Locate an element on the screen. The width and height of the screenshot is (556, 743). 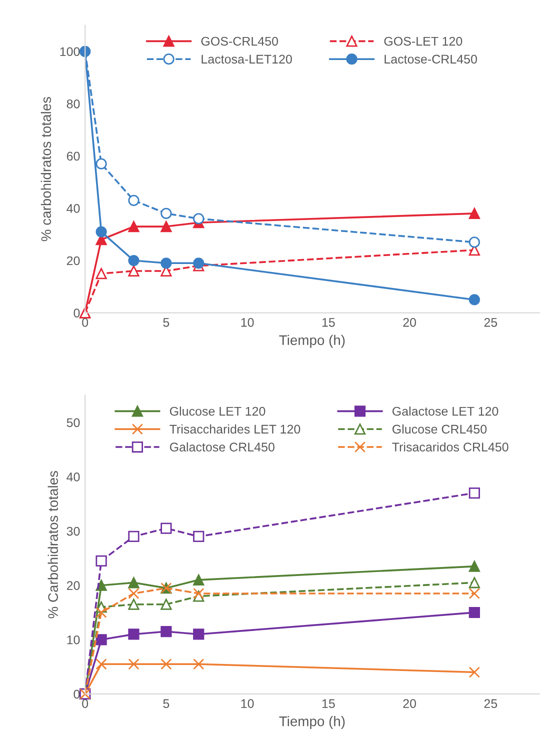
y-tick-label: 60 is located at coordinates (73, 156).